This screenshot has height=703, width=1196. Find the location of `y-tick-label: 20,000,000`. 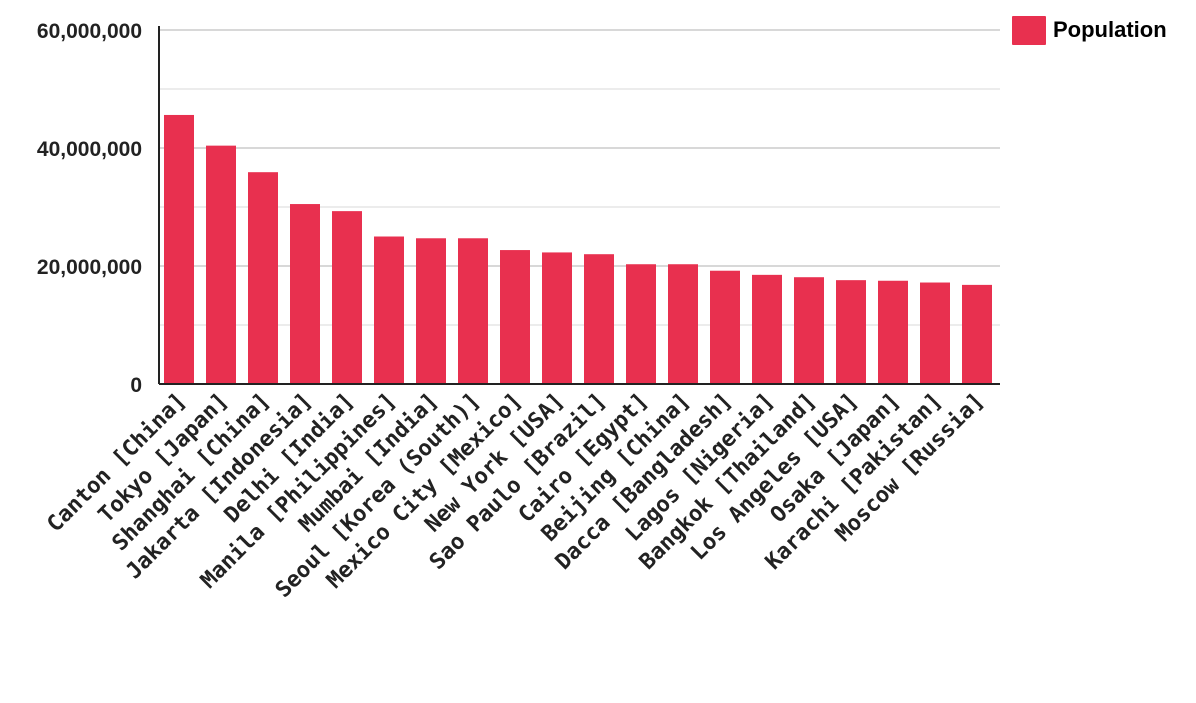

y-tick-label: 20,000,000 is located at coordinates (89, 267).